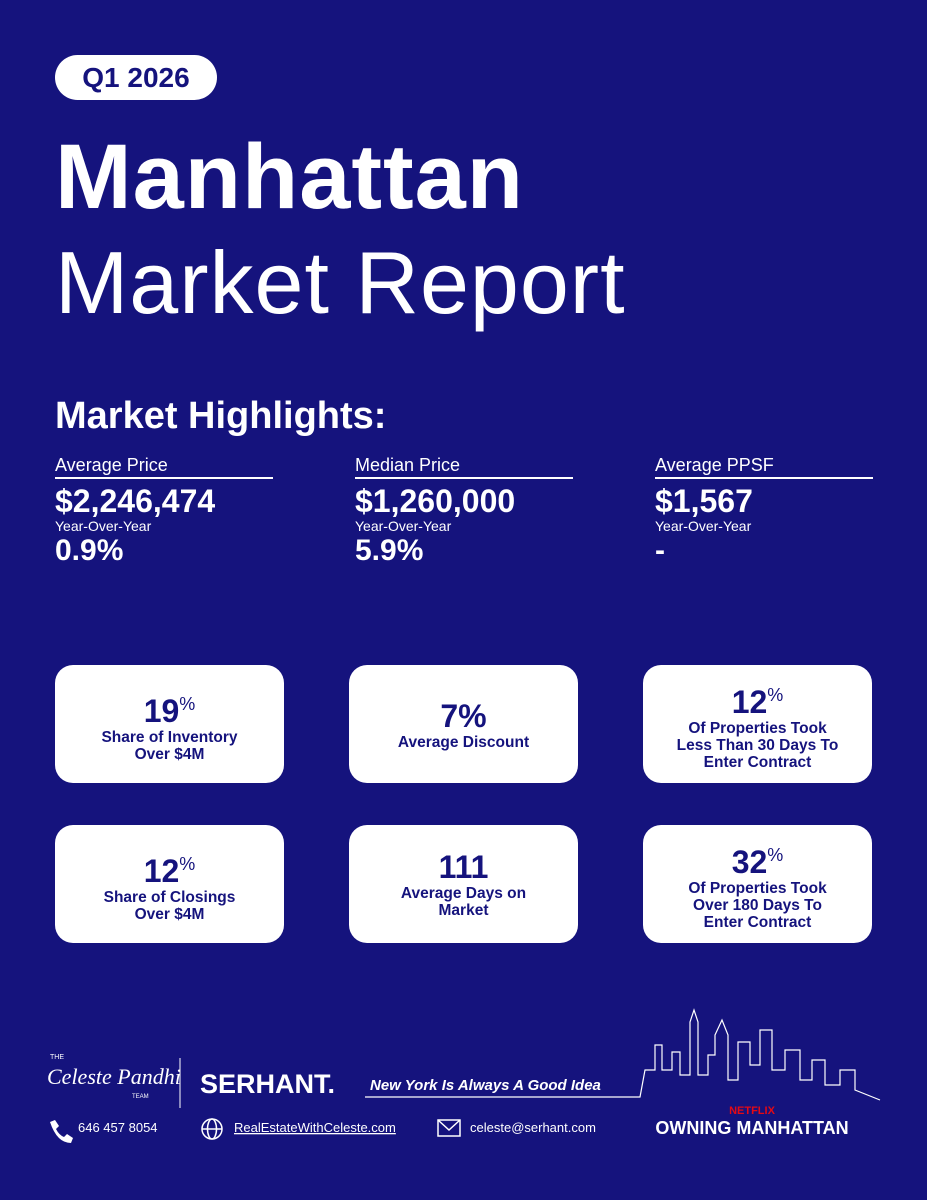 The height and width of the screenshot is (1200, 927). Describe the element at coordinates (114, 1076) in the screenshot. I see `team-name: Celeste Pandhi` at that location.